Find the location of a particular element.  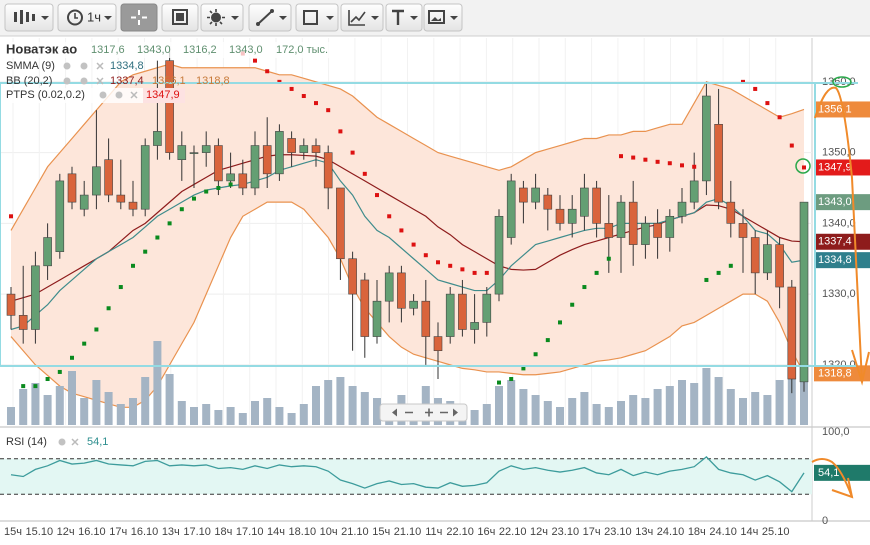

y-tick-label: 1350,0 is located at coordinates (839, 153).